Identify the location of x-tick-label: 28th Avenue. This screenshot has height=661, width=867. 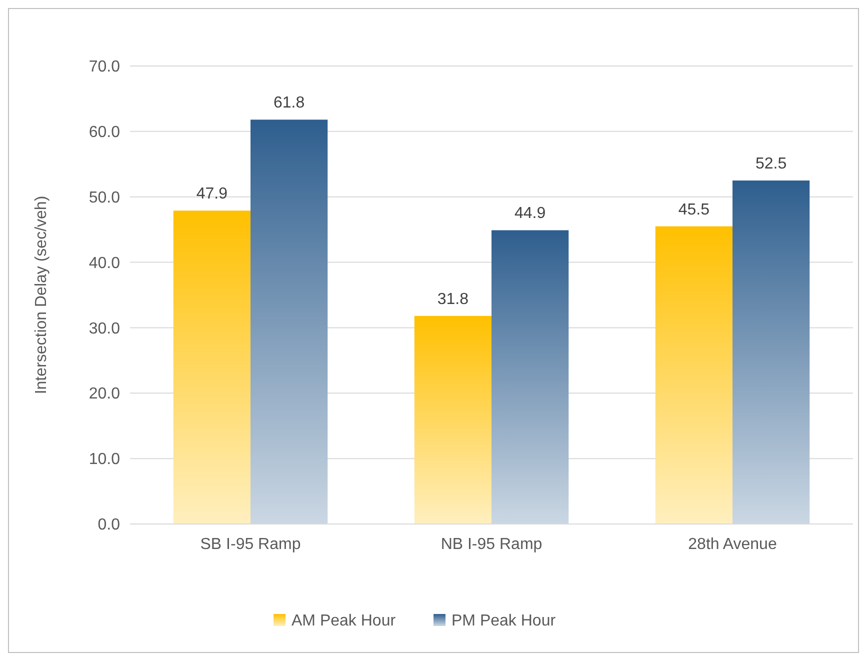
(732, 544).